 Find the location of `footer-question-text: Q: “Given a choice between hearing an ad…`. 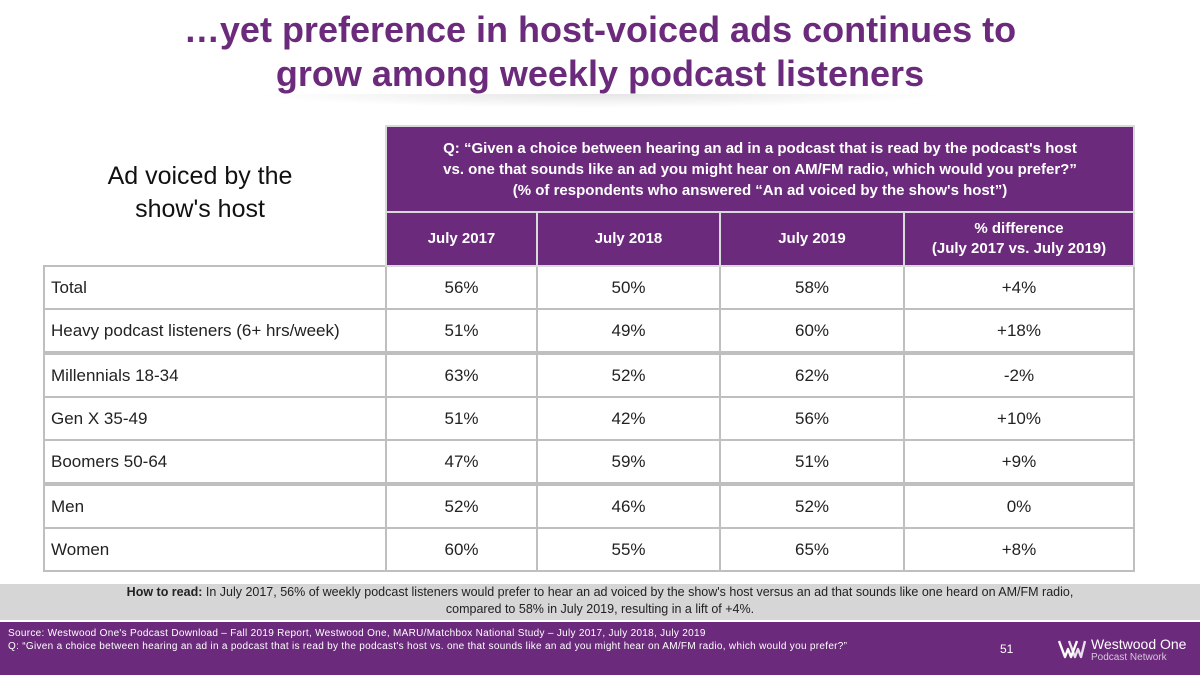

footer-question-text: Q: “Given a choice between hearing an ad… is located at coordinates (428, 646).